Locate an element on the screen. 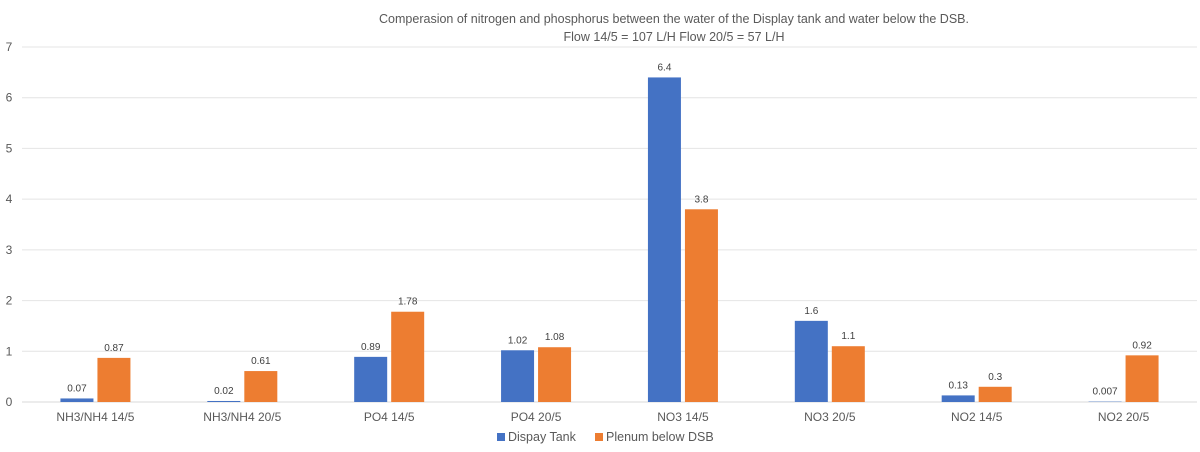  data-label: 1.02 is located at coordinates (518, 340).